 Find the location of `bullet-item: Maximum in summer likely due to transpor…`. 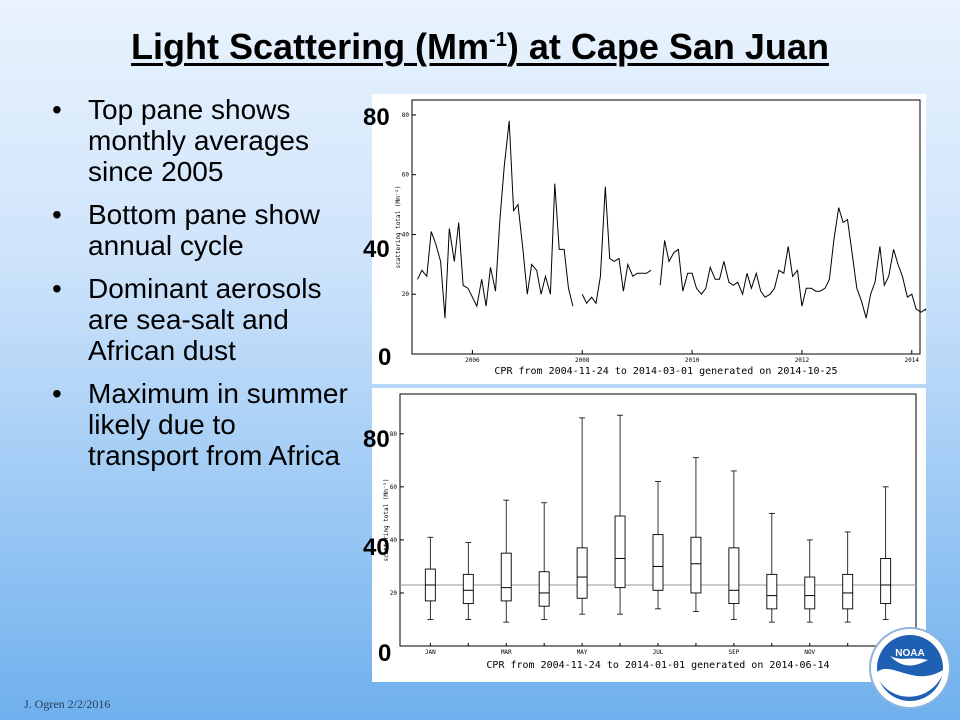

bullet-item: Maximum in summer likely due to transpor… is located at coordinates (200, 424).